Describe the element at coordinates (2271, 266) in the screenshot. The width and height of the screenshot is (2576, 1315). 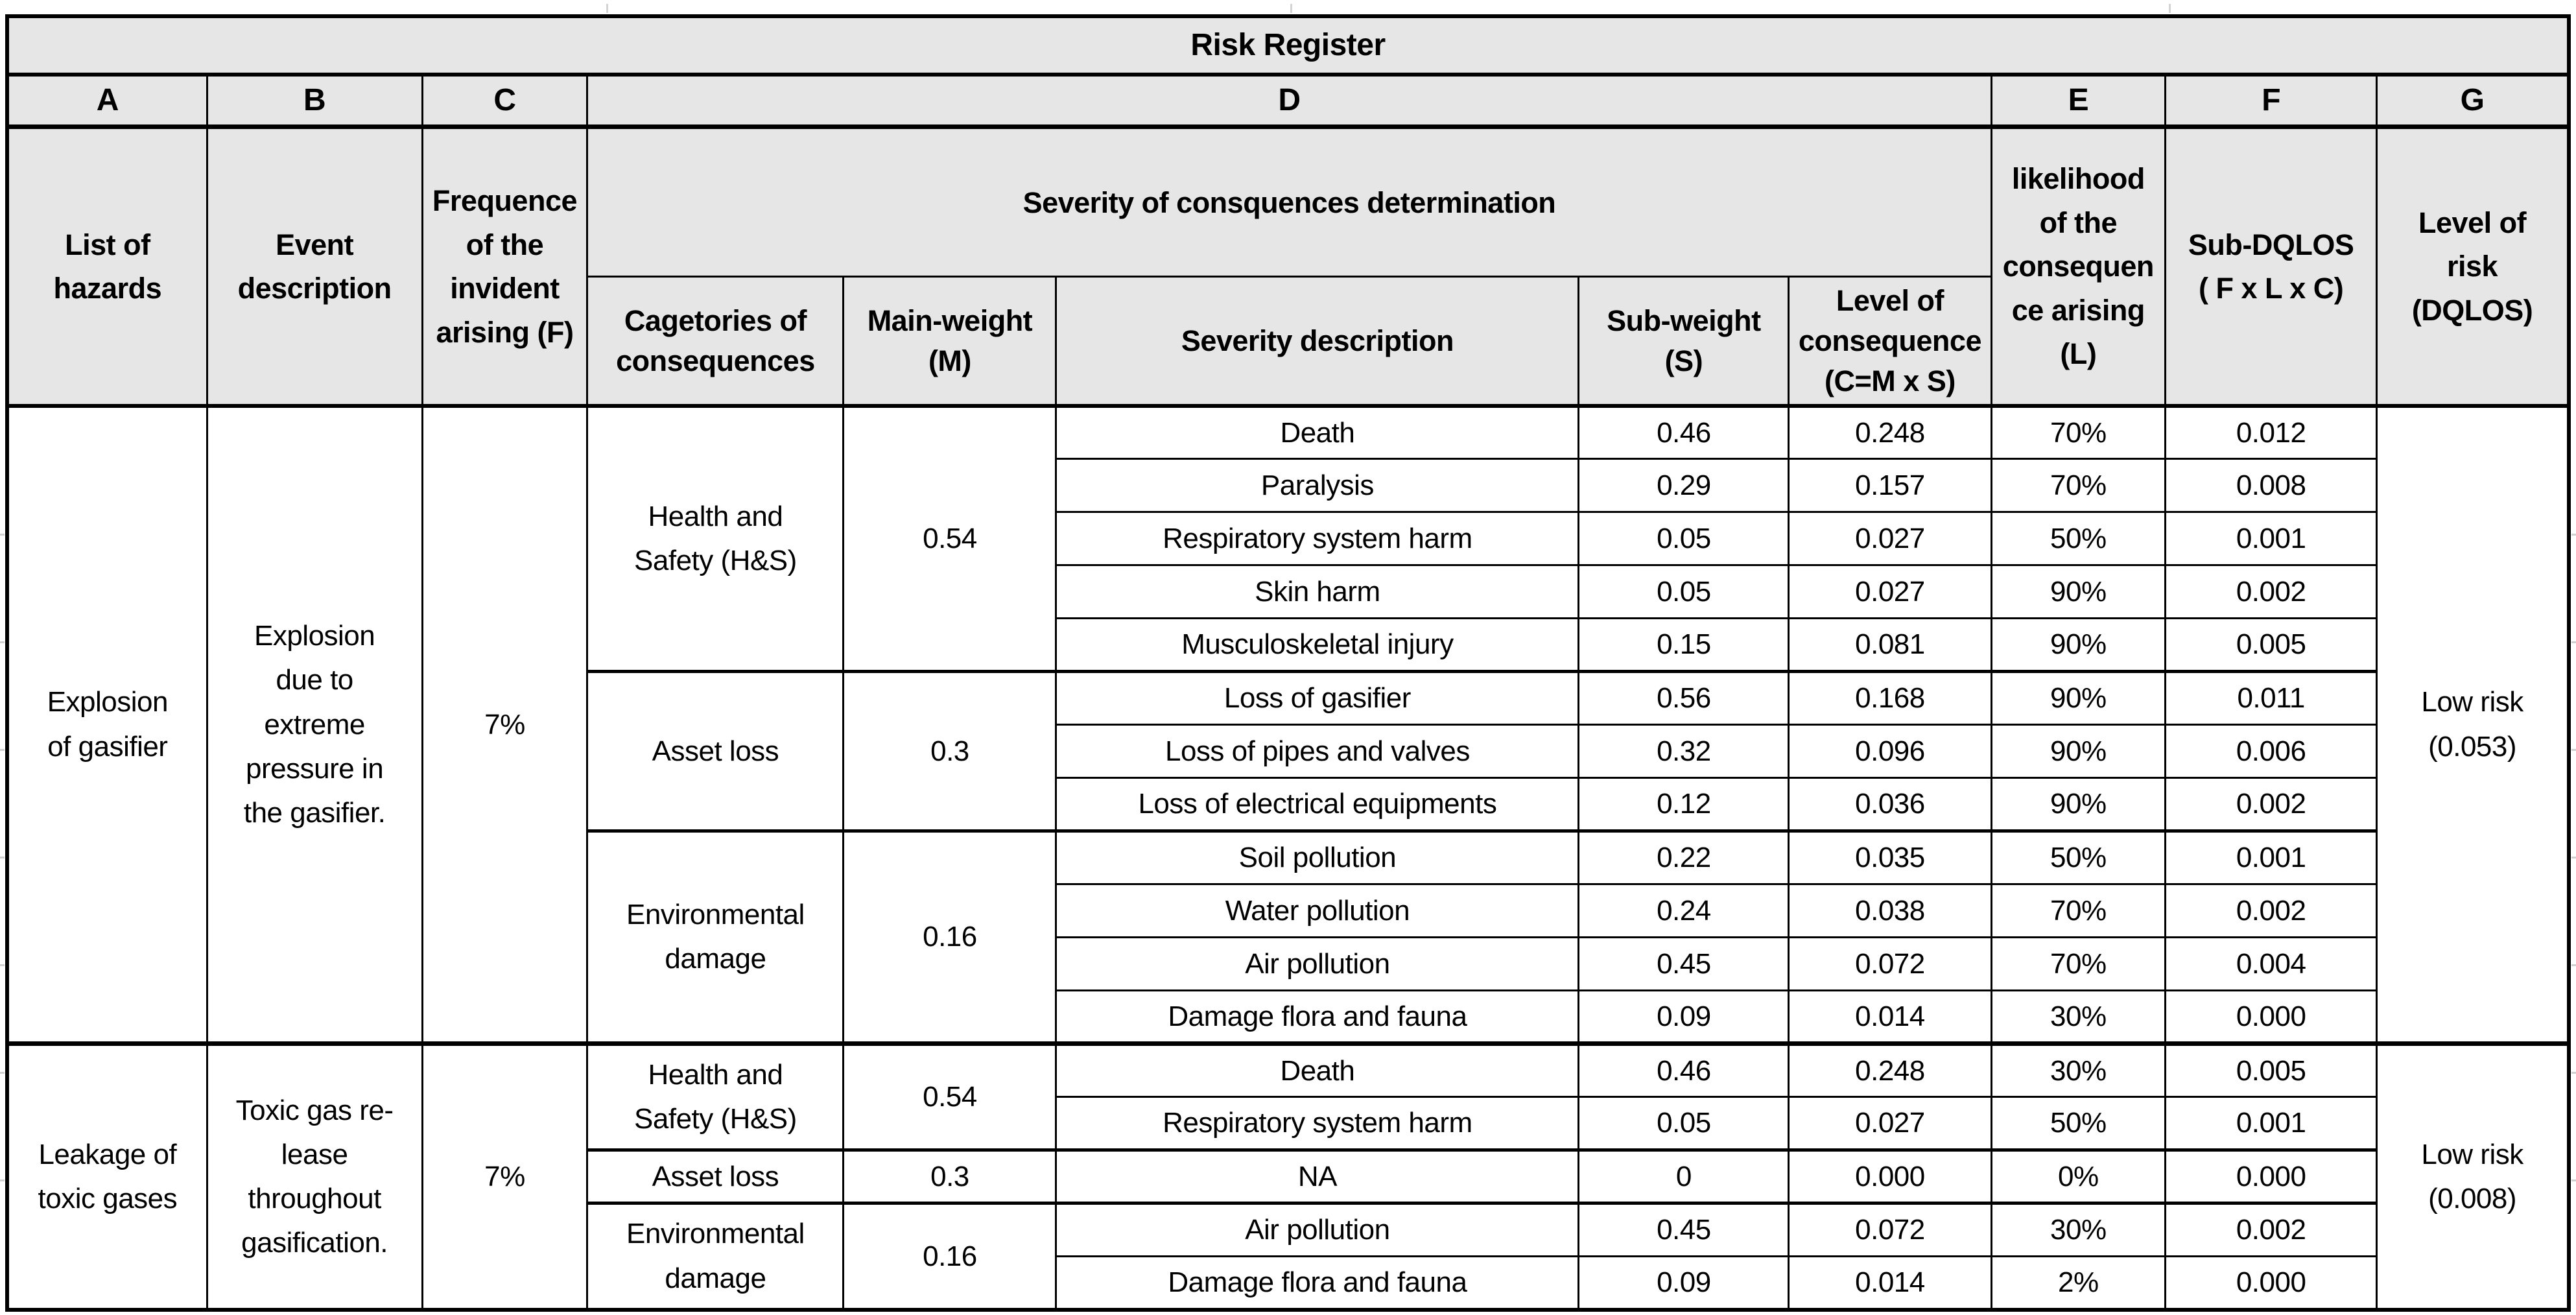
I see `header-sub-dqlos: Sub-DQLOS ( F x L x C)` at that location.